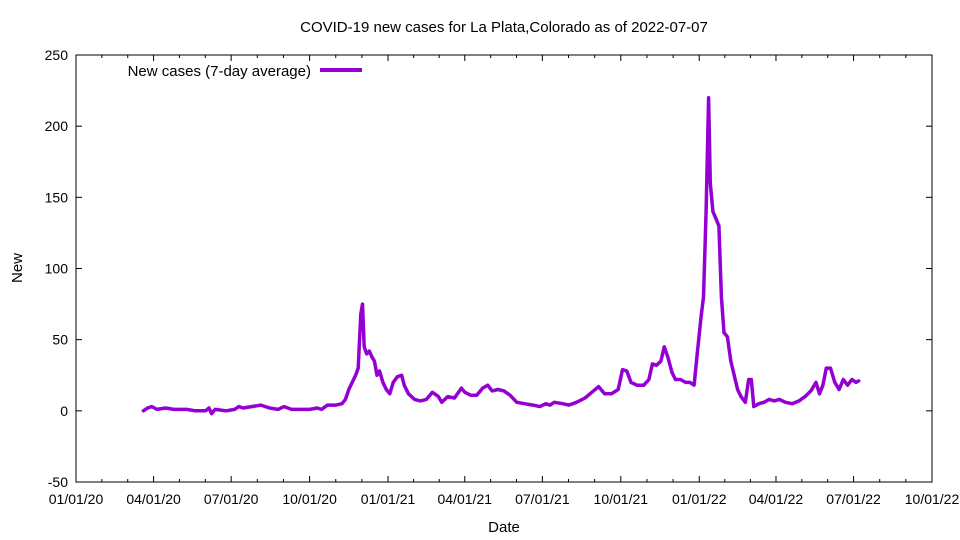 Image resolution: width=960 pixels, height=540 pixels. I want to click on y-tick-label: 50, so click(60, 340).